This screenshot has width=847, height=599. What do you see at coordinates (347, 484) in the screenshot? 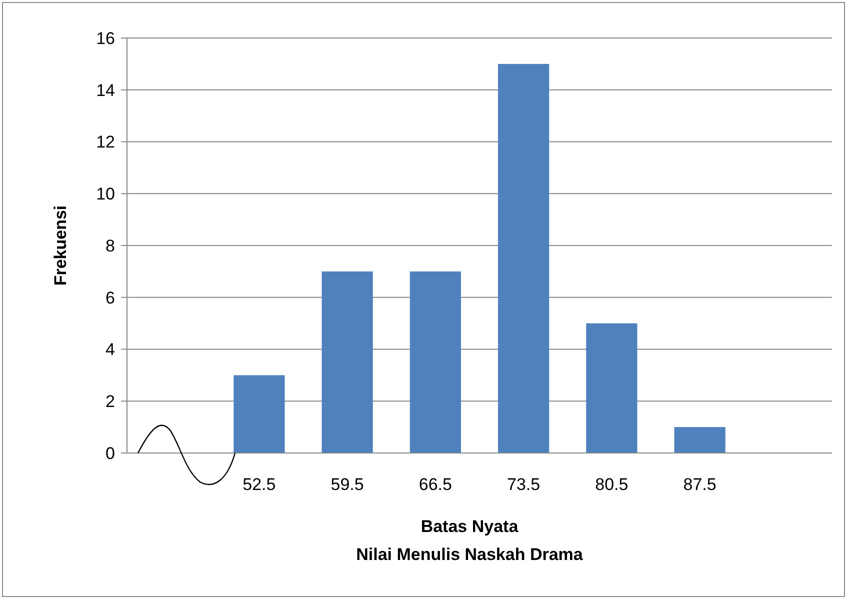
I see `x-tick-label: 59.5` at bounding box center [347, 484].